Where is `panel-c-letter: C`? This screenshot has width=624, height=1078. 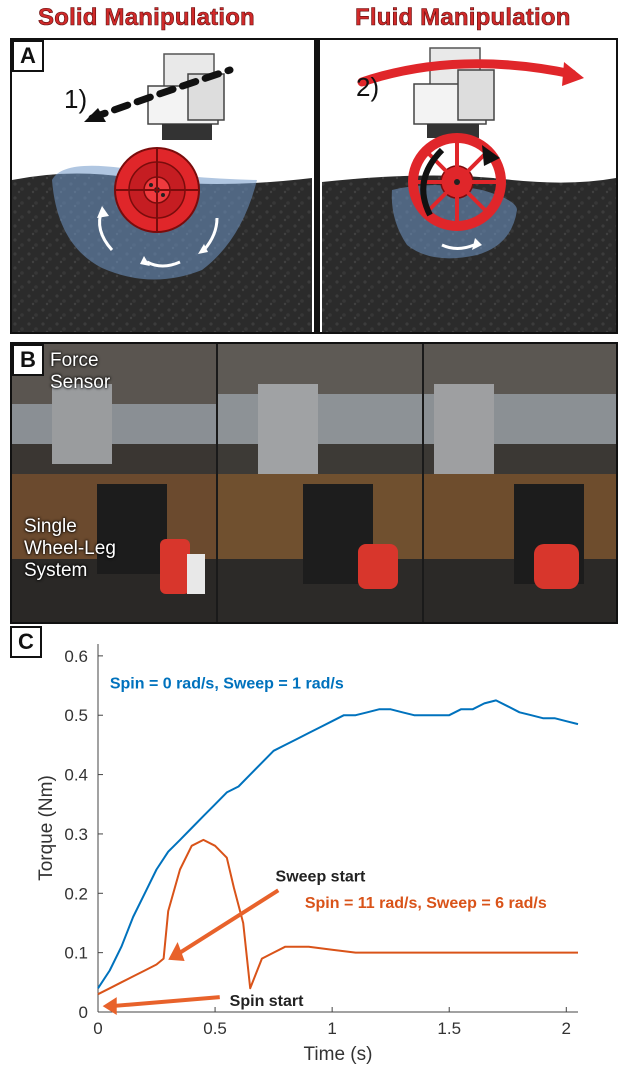
panel-c-letter: C is located at coordinates (26, 642).